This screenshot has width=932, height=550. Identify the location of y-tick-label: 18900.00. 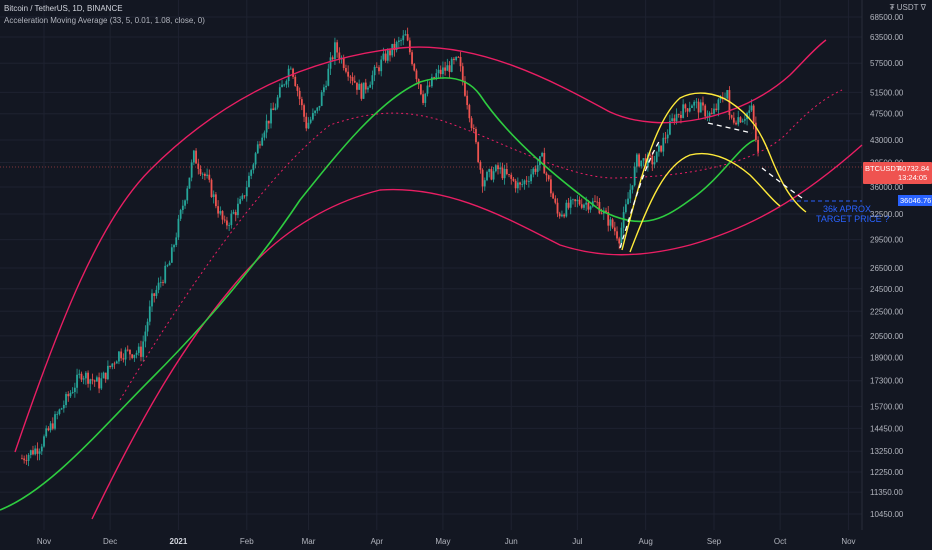
(887, 357).